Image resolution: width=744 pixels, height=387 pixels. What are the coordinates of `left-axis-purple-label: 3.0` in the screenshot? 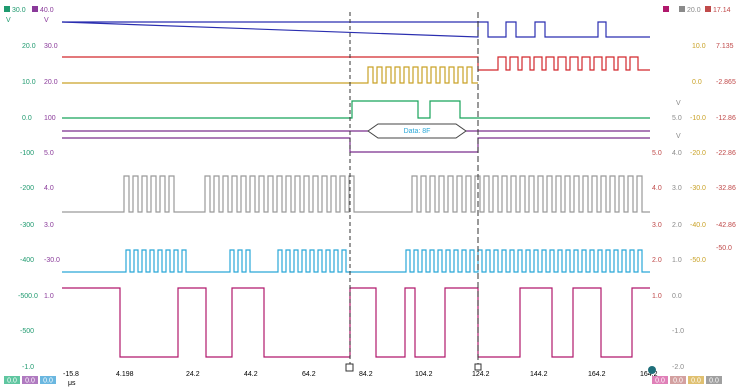 It's located at (49, 225).